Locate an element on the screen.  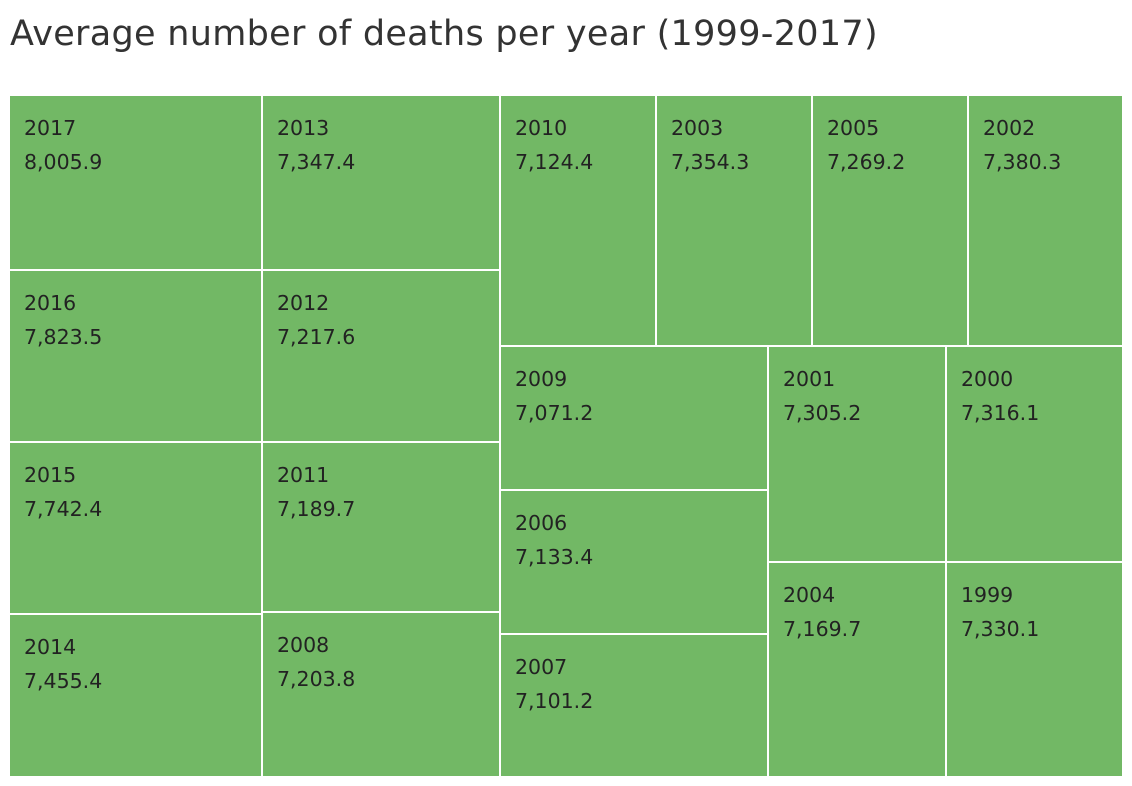
tile-2008: 2008 7,203.8 is located at coordinates (381, 694).